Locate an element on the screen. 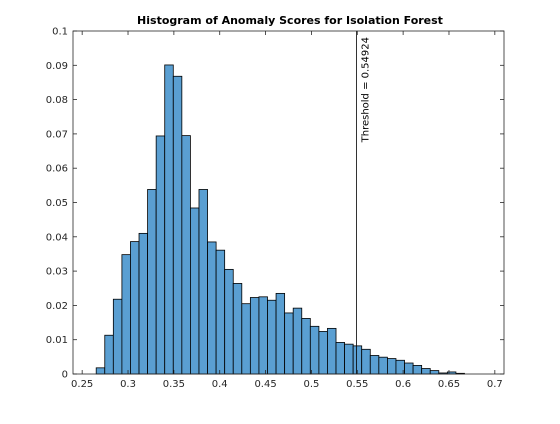 The height and width of the screenshot is (424, 560). y-tick-label: 0 is located at coordinates (65, 375).